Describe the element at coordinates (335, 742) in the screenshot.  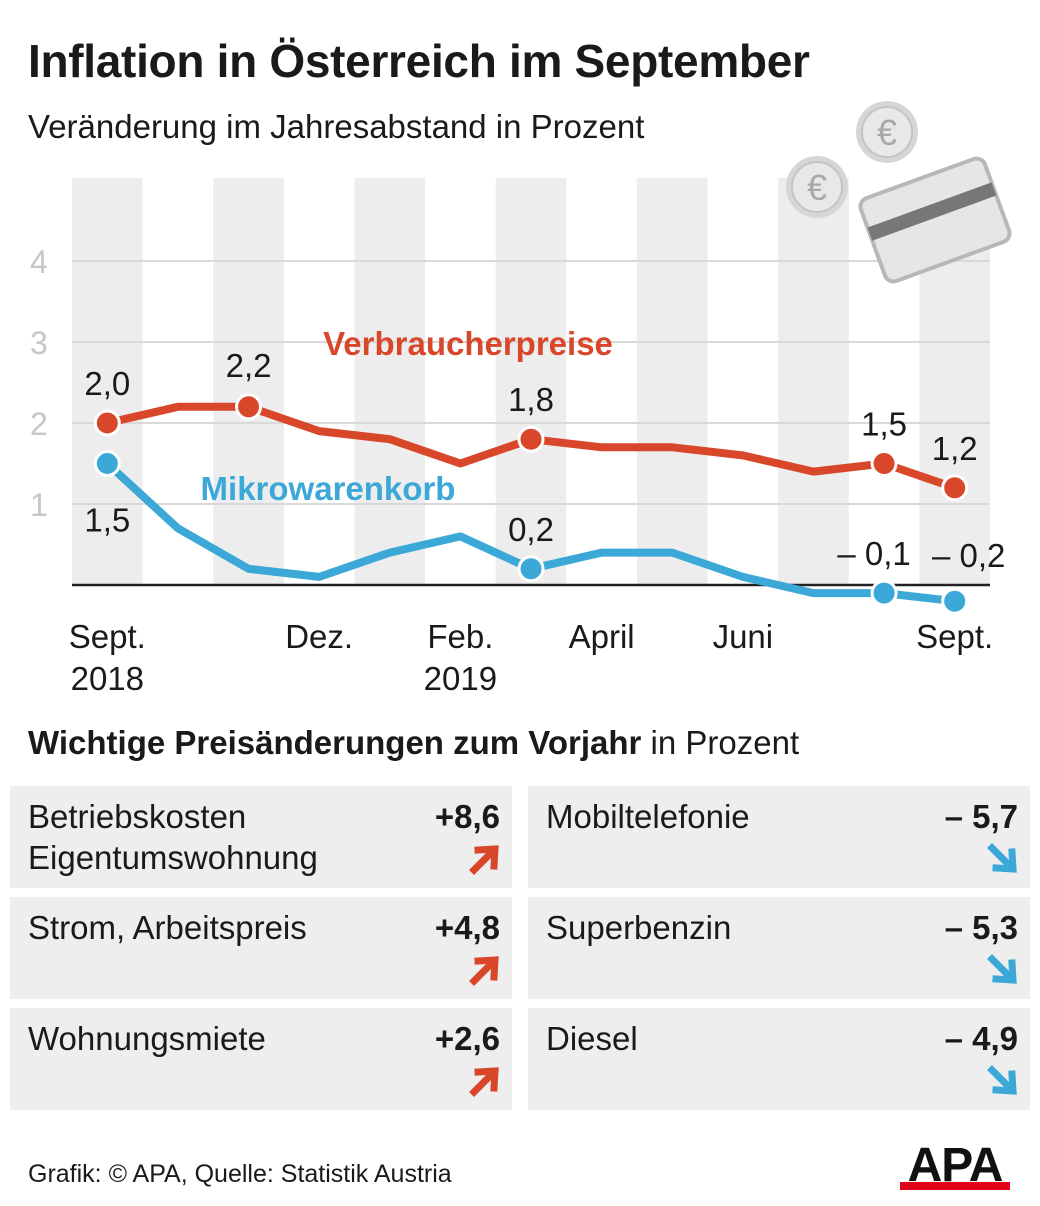
I see `price-changes-title-bold: Wichtige Preisänderungen zum Vorjahr` at that location.